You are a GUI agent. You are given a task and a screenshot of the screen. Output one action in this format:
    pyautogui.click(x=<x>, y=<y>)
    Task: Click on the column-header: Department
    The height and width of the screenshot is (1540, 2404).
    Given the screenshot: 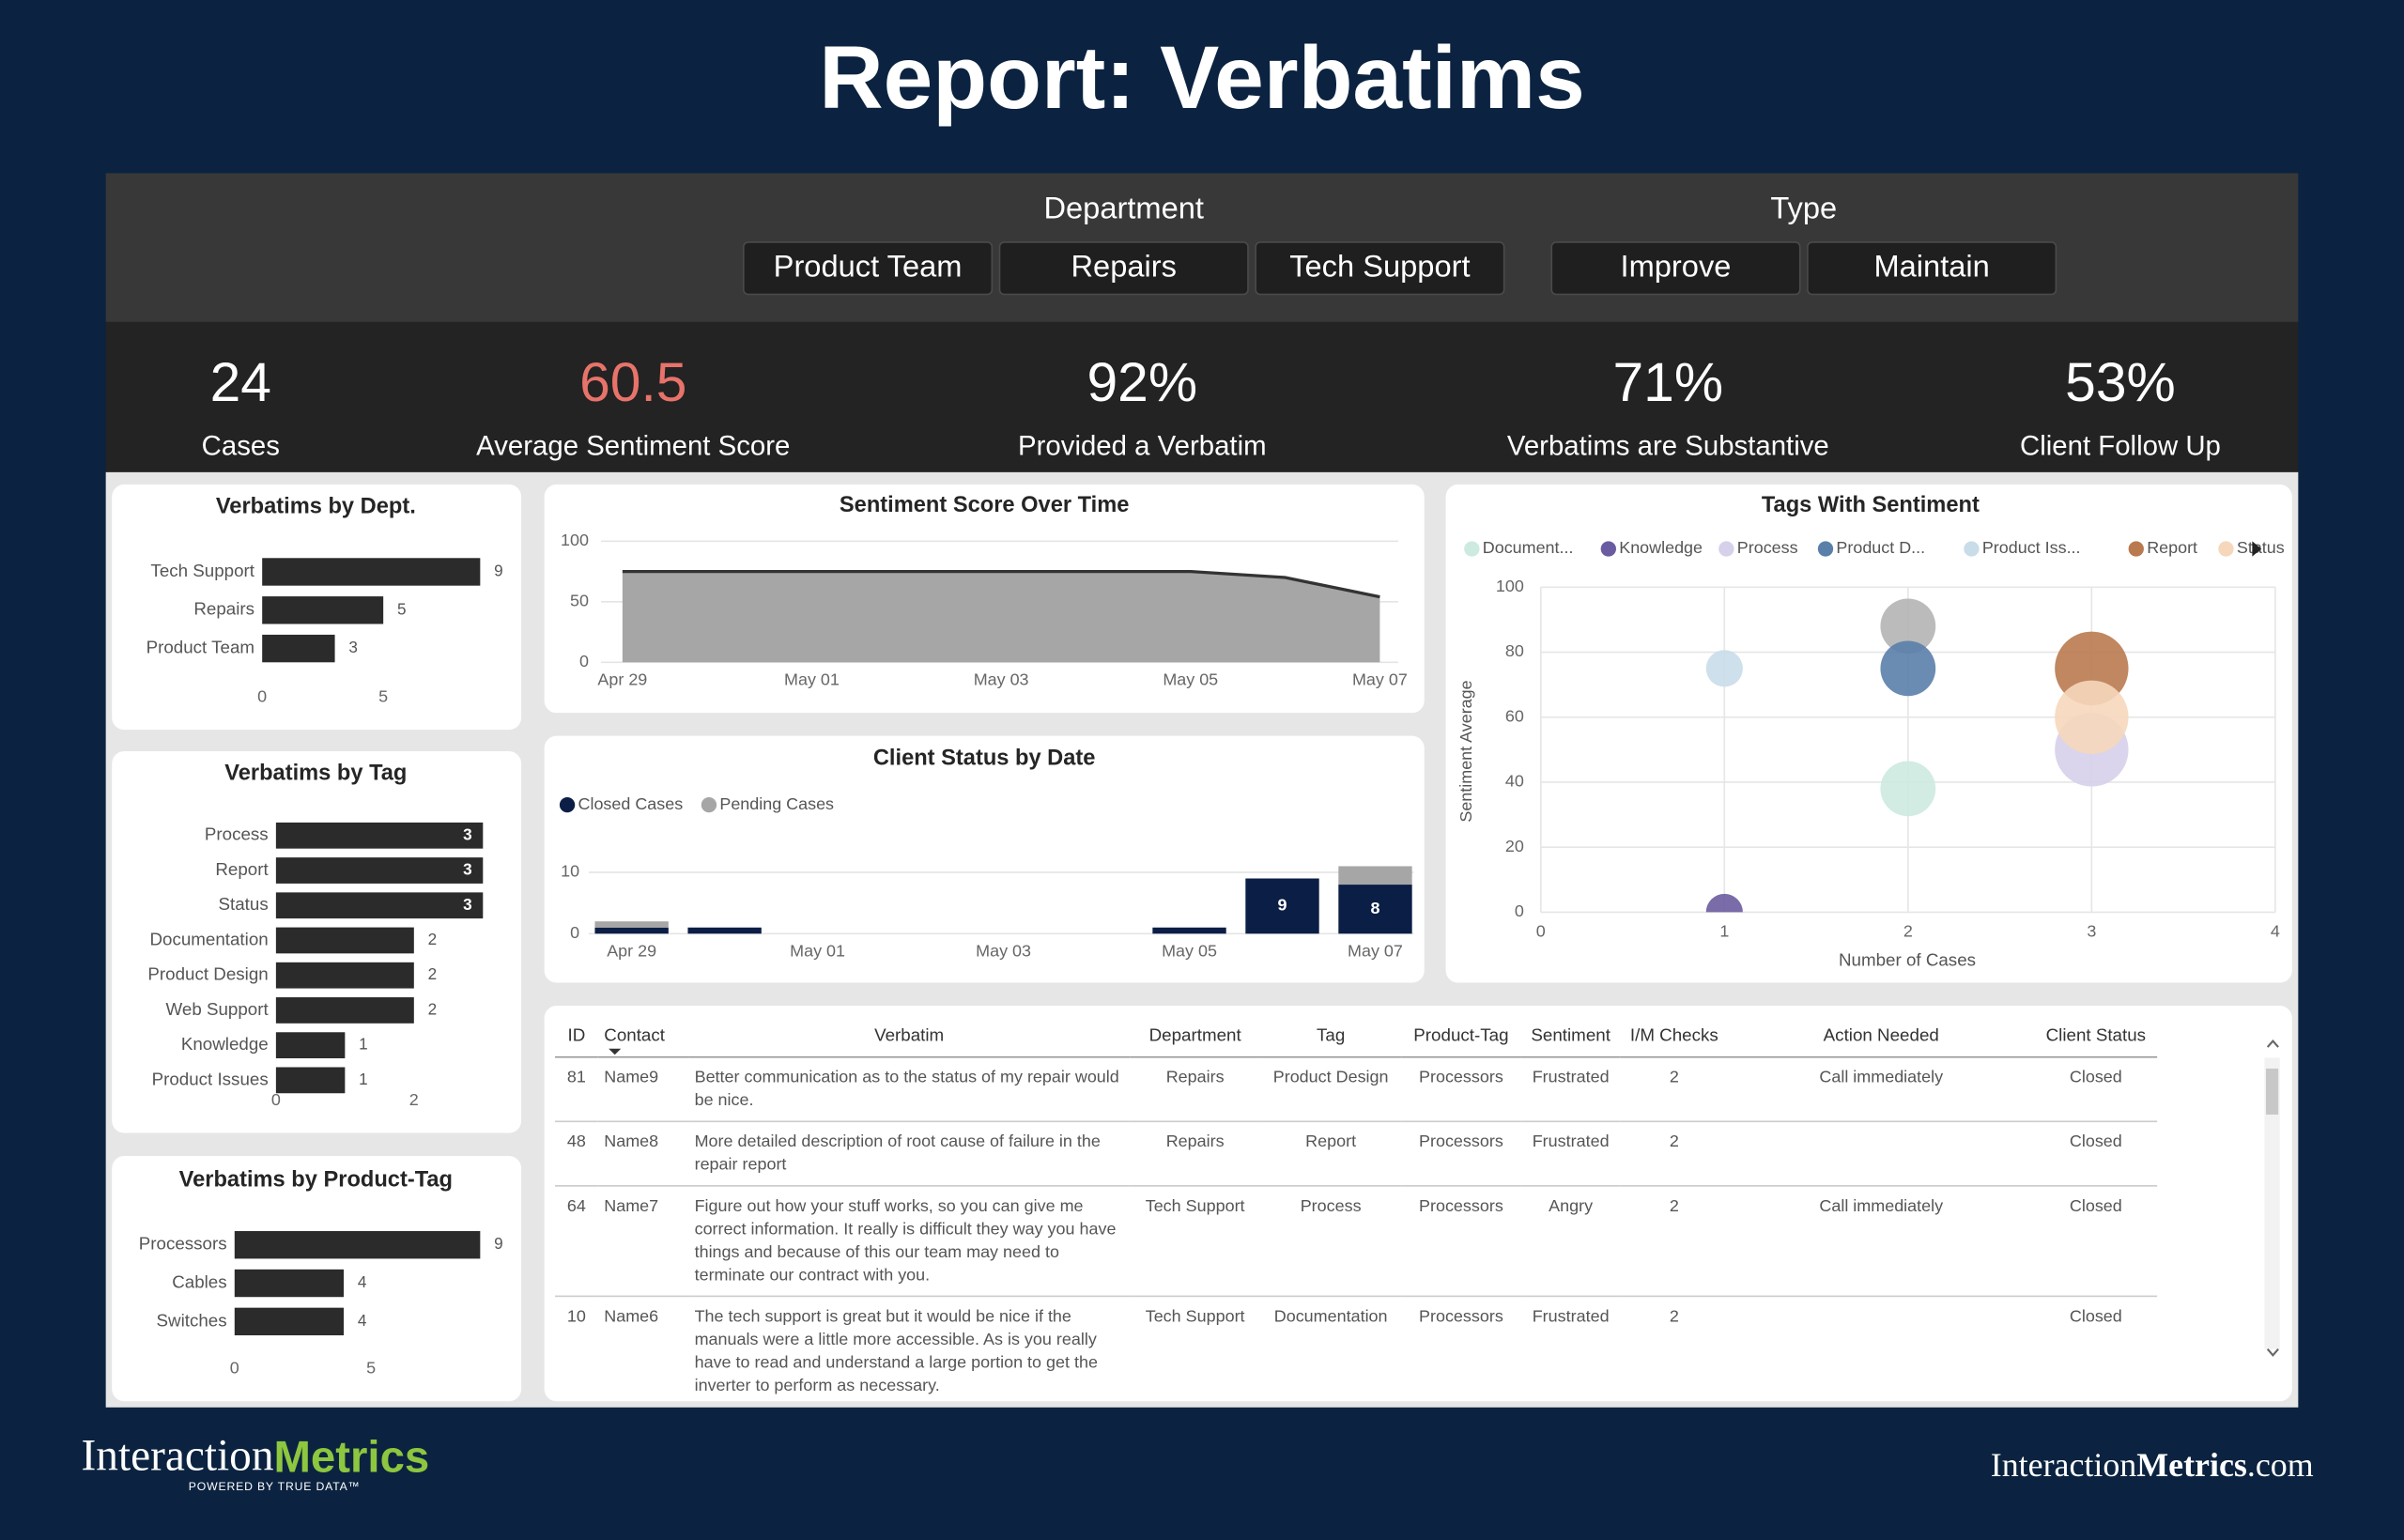 What is the action you would take?
    pyautogui.click(x=1195, y=1036)
    